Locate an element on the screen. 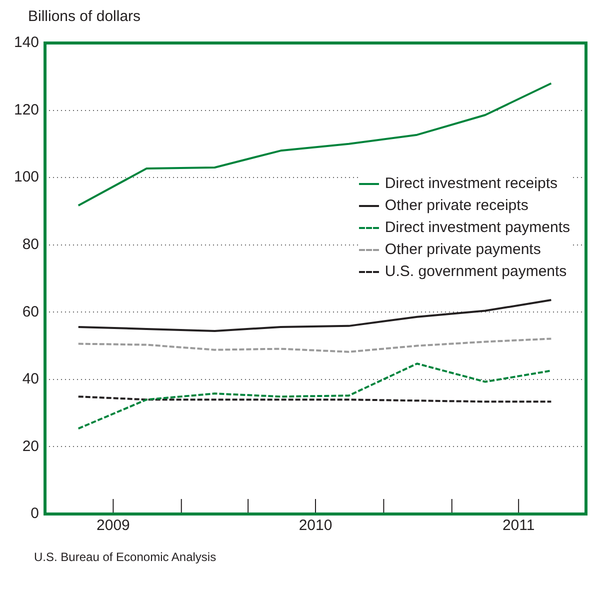 The height and width of the screenshot is (589, 600). legend-label: Other private payments is located at coordinates (462, 250).